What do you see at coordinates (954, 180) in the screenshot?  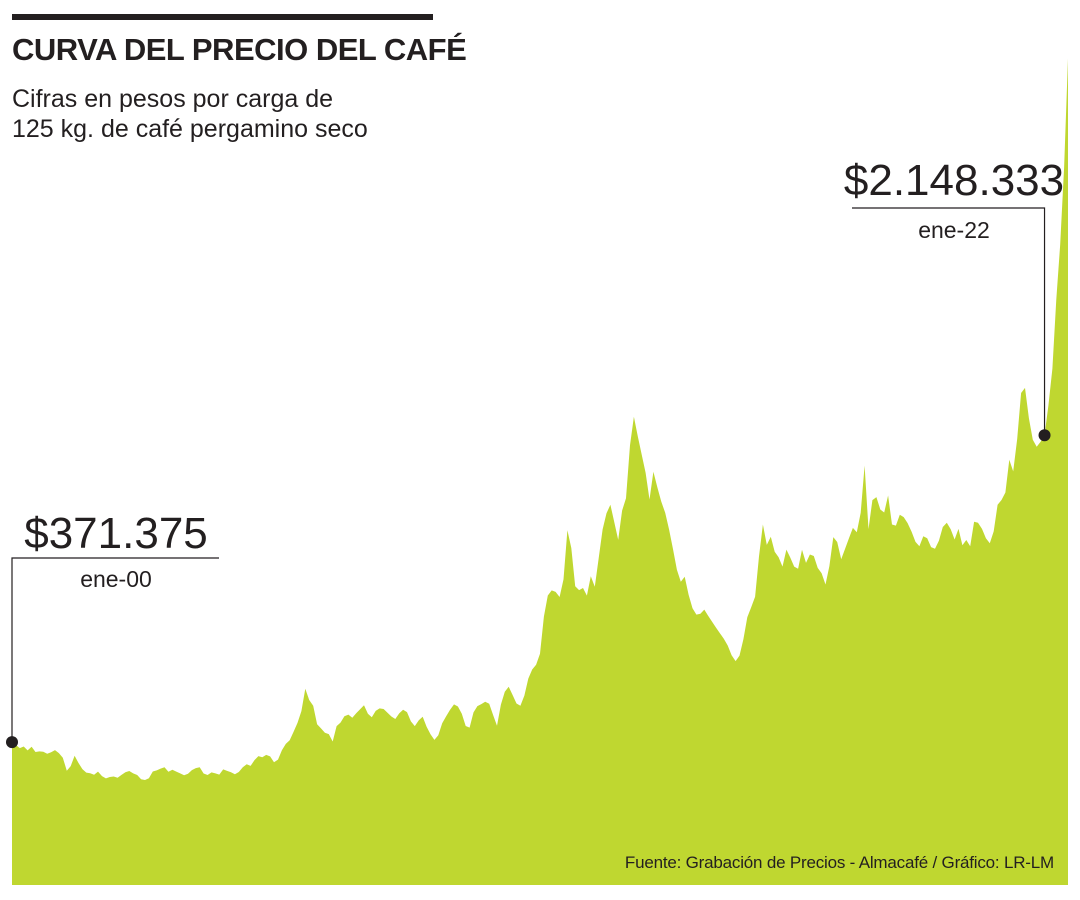 I see `end-value-label: $2.148.333` at bounding box center [954, 180].